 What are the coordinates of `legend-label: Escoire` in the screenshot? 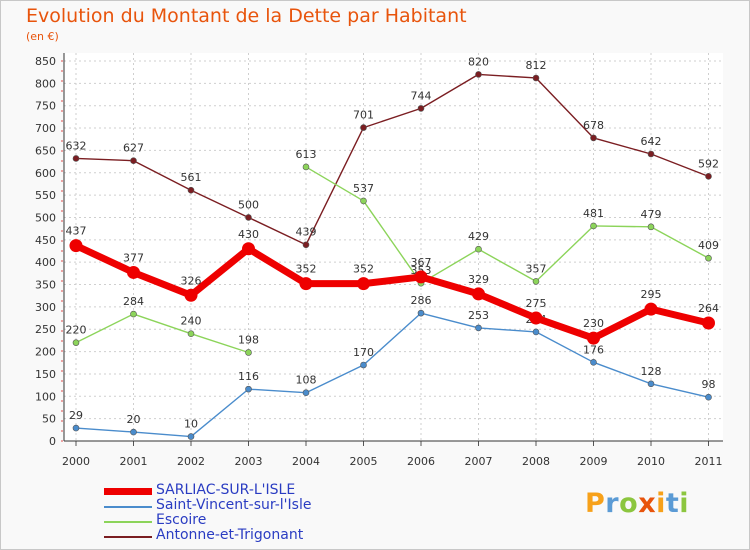 It's located at (181, 520).